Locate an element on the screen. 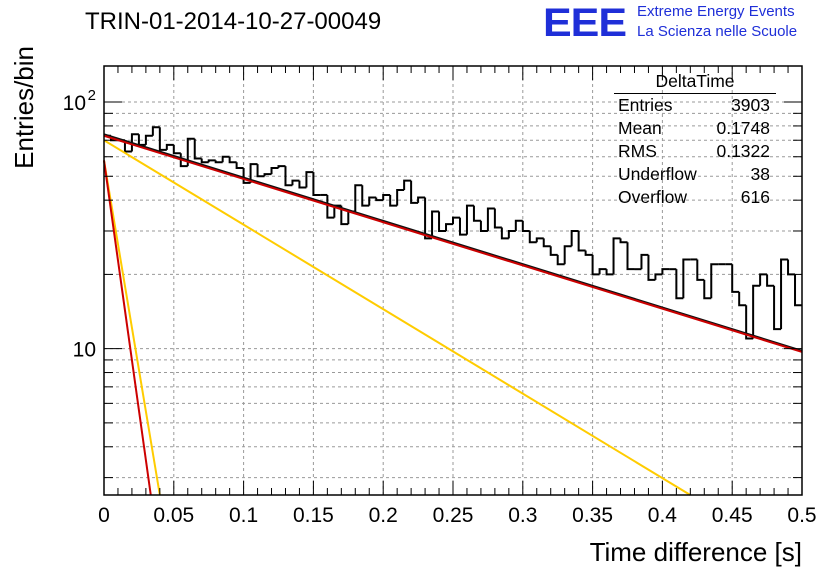 Image resolution: width=836 pixels, height=572 pixels. x-tick-label: 0.25 is located at coordinates (453, 515).